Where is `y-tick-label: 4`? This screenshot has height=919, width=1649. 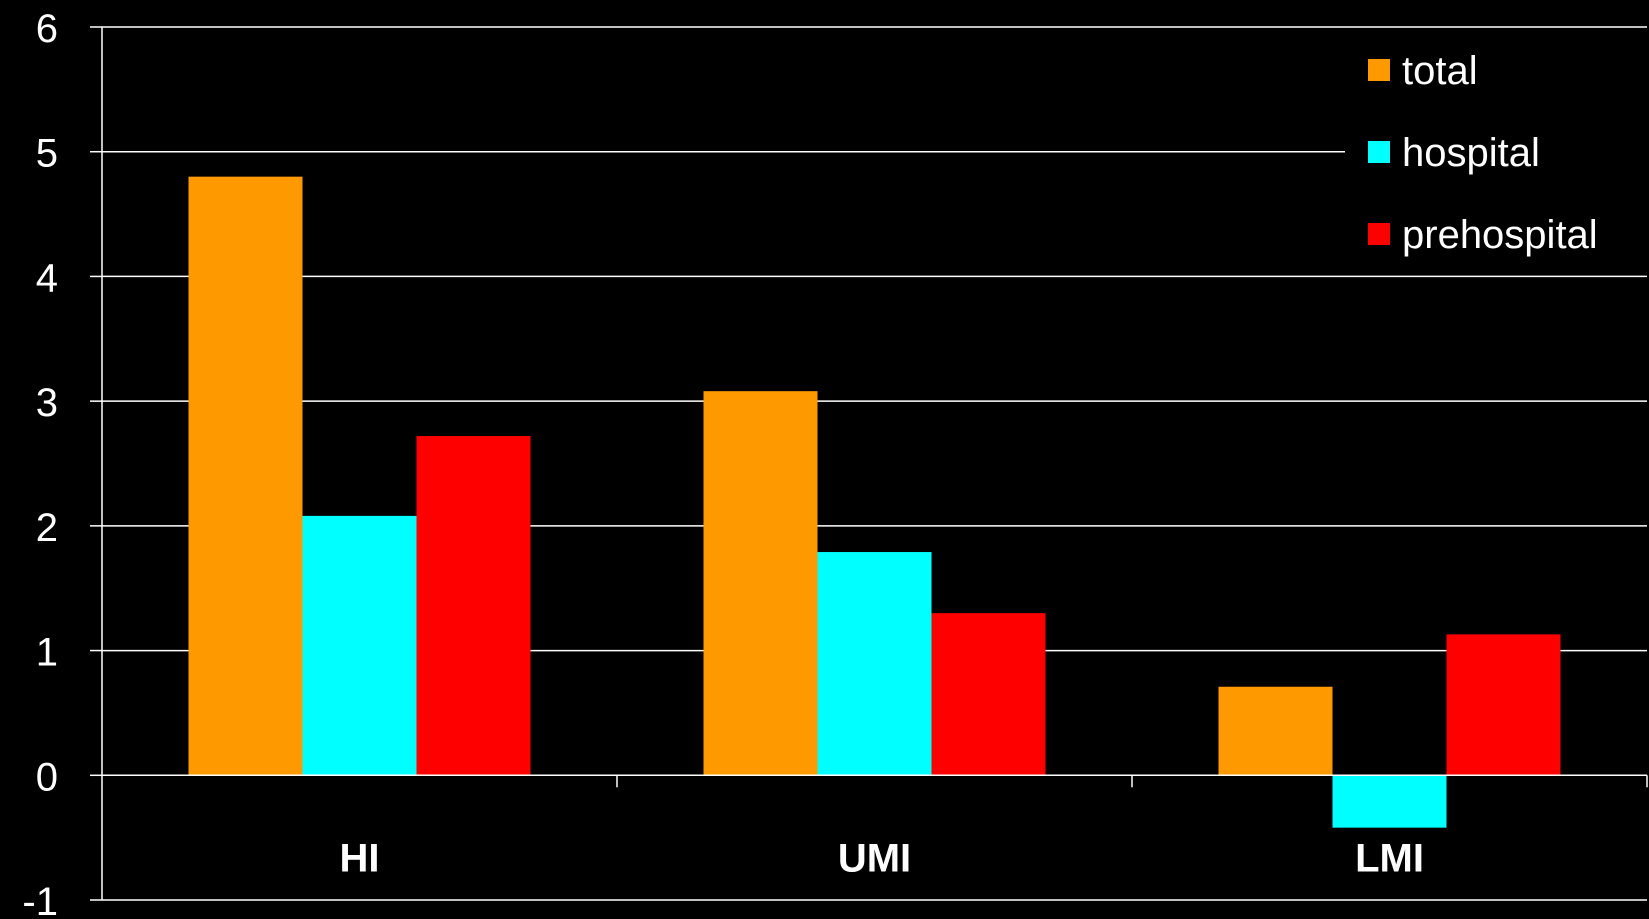
y-tick-label: 4 is located at coordinates (47, 278).